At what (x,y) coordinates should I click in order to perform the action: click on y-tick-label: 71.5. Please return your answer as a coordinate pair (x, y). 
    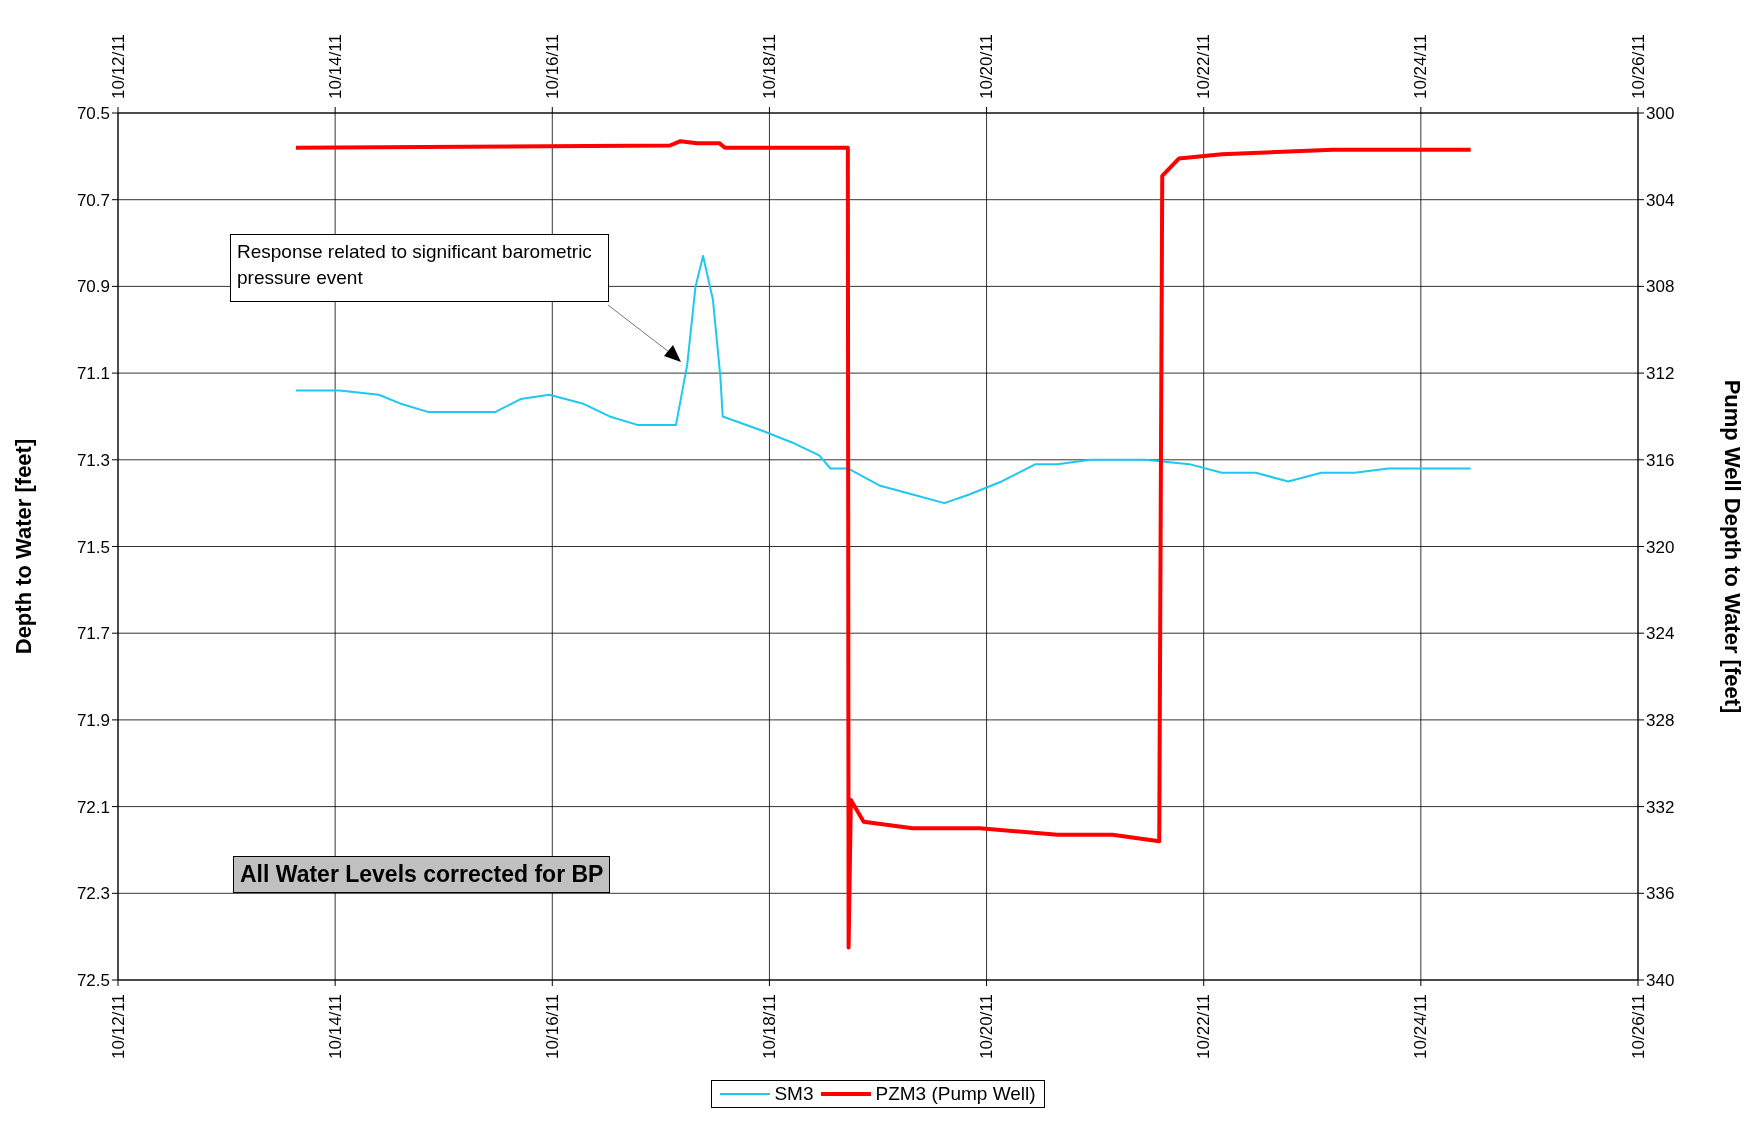
    Looking at the image, I should click on (93, 547).